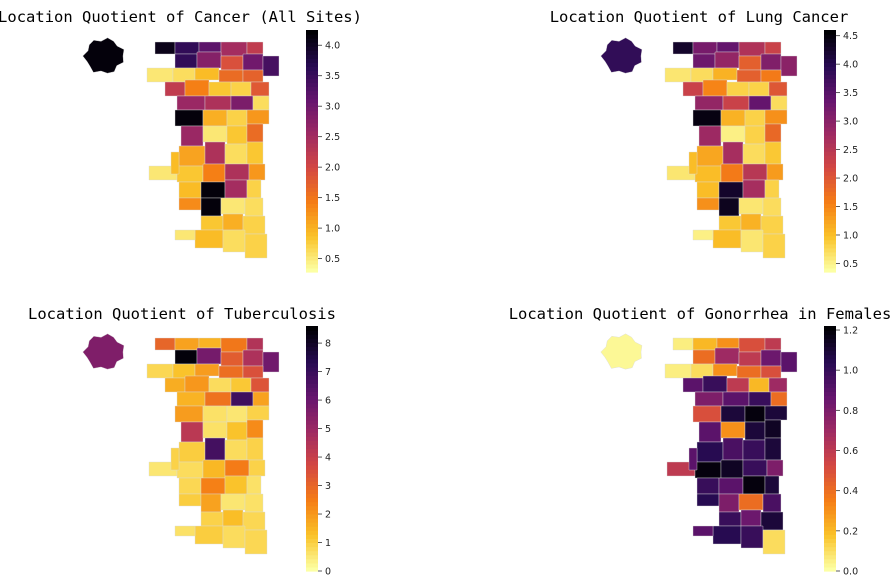  Describe the element at coordinates (850, 411) in the screenshot. I see `colorbar-tick-label: 0.8` at that location.